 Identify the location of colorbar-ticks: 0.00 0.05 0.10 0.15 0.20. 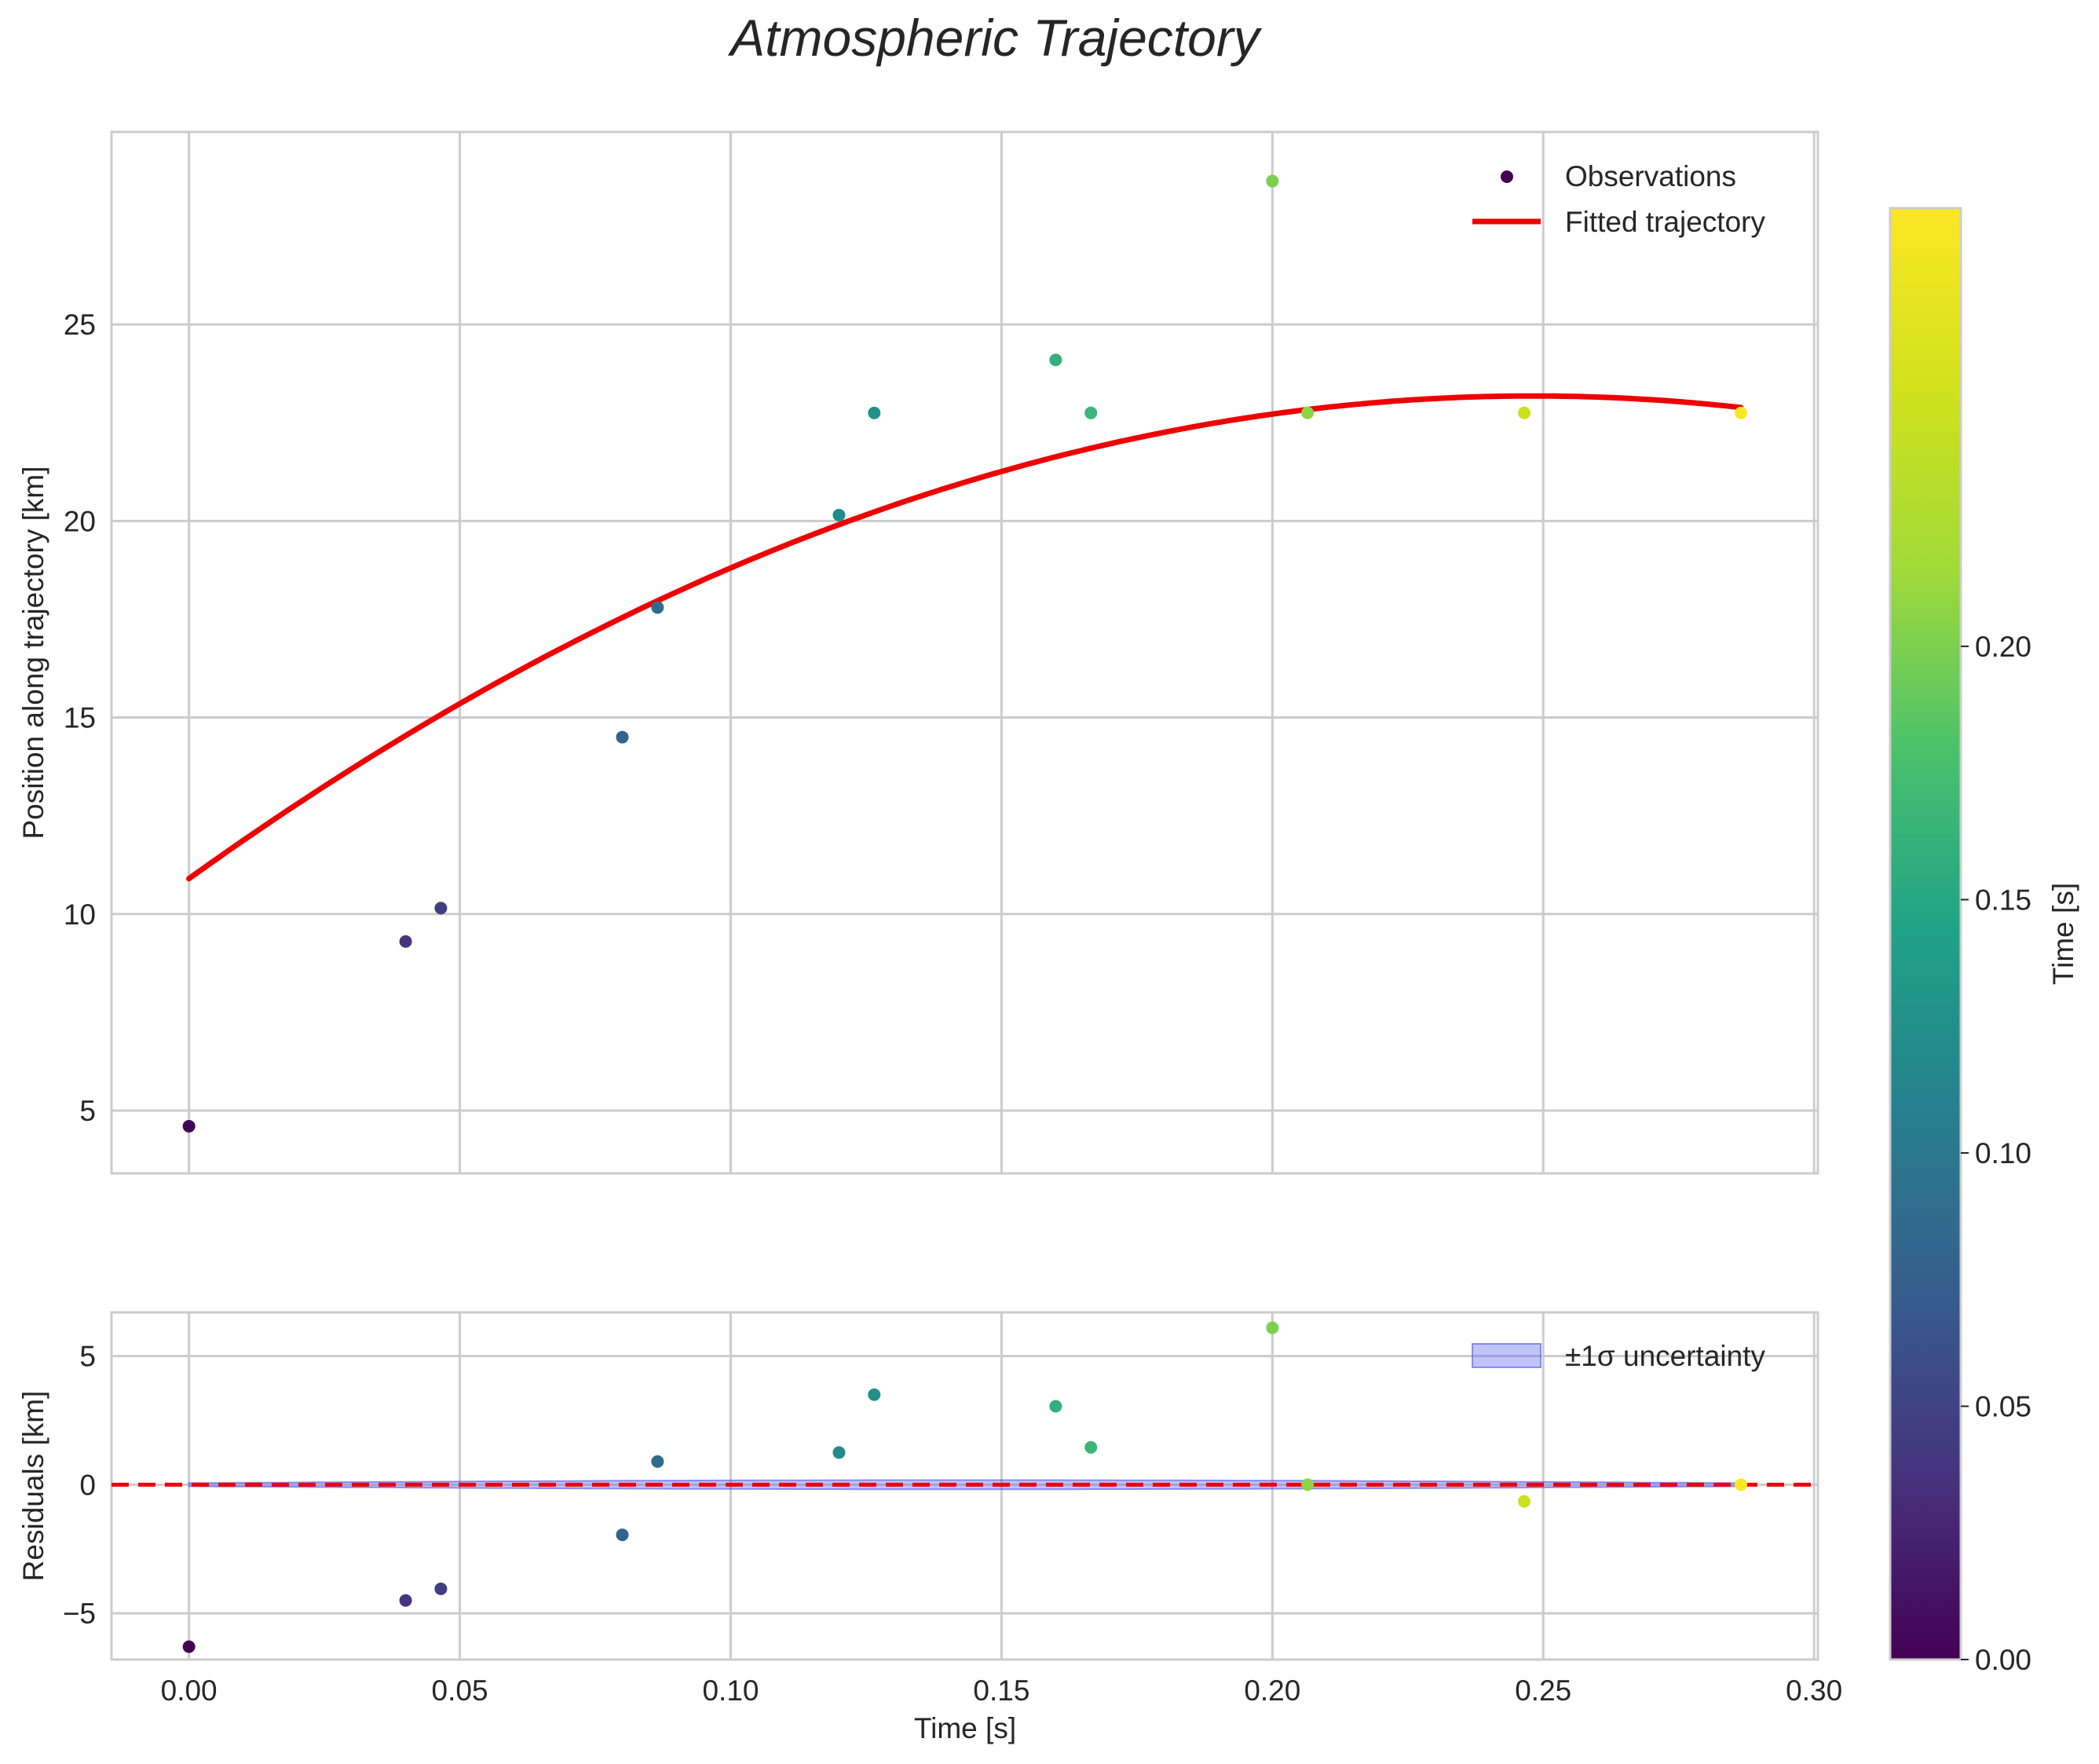
(1996, 1154).